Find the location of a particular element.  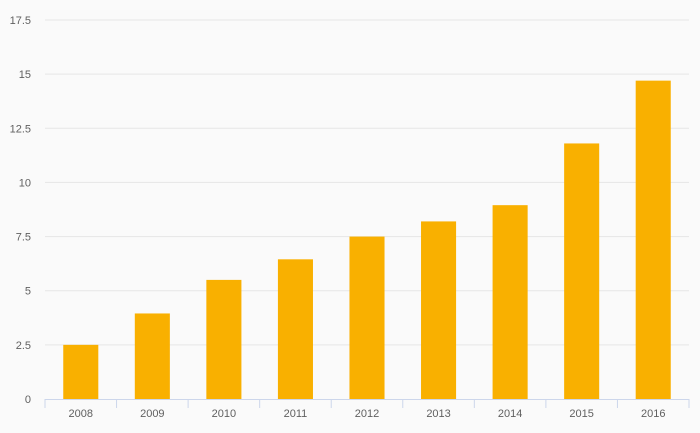

y-tick-label: 2.5 is located at coordinates (23, 346).